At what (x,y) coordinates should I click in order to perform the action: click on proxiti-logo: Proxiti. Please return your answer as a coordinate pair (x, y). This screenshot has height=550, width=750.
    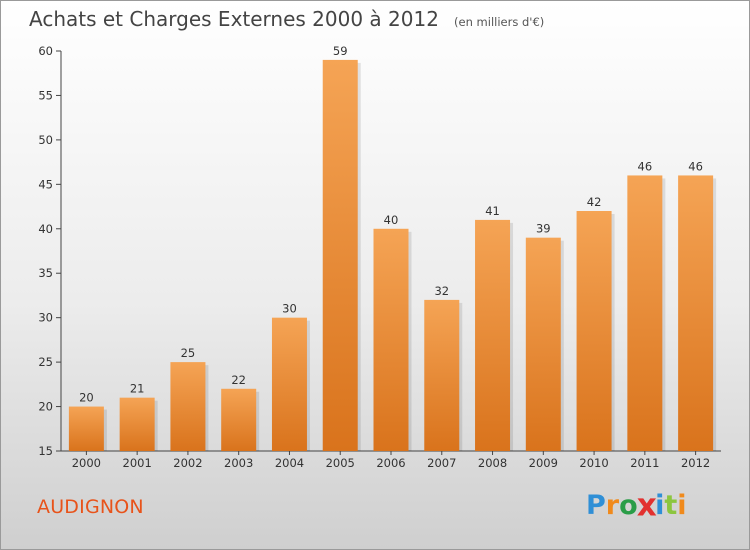
    Looking at the image, I should click on (636, 505).